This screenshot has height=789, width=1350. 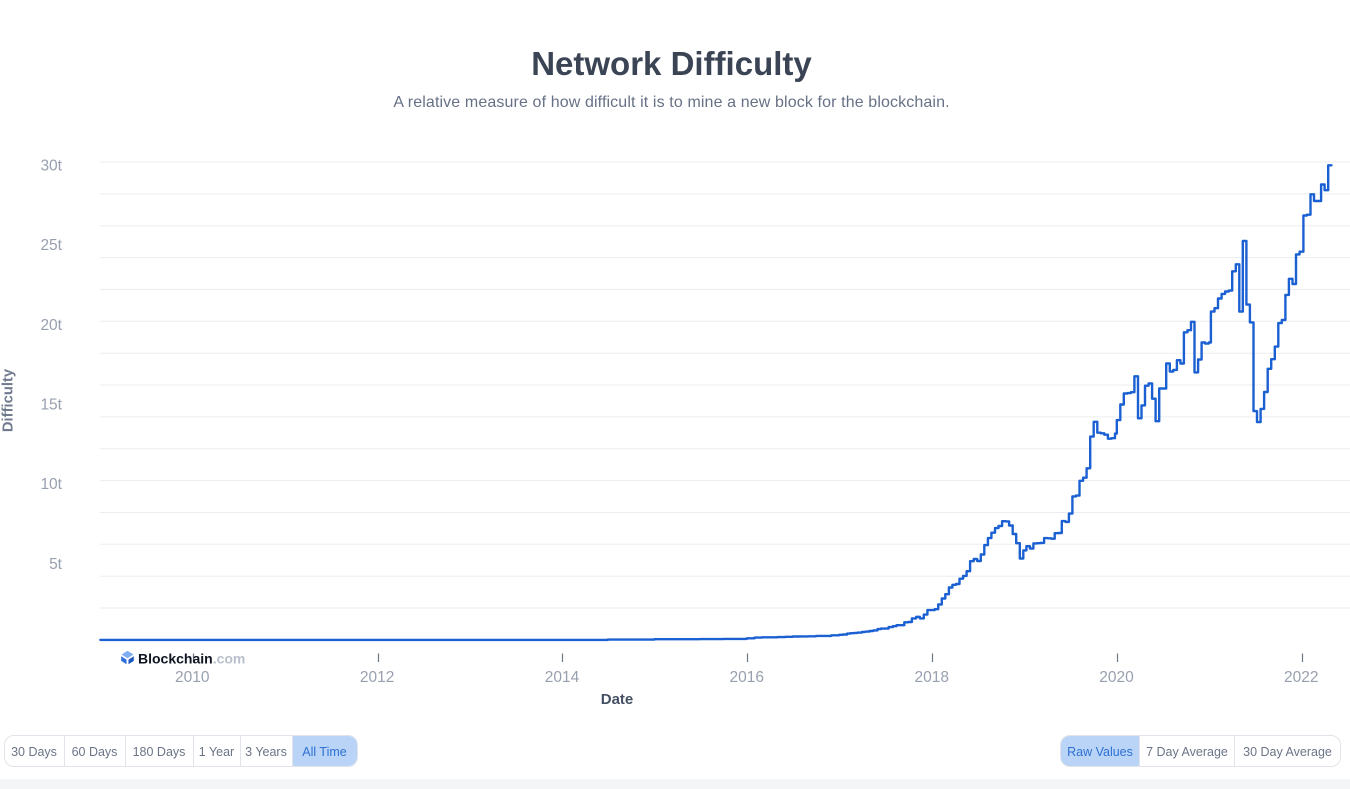 I want to click on svg-text: Difficulty, so click(x=8, y=400).